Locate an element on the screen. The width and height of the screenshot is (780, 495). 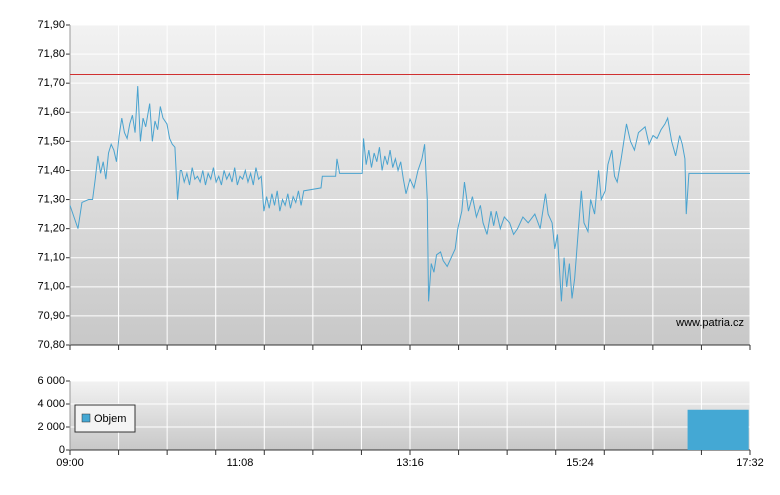
x-tick-label: 13:16 is located at coordinates (410, 463).